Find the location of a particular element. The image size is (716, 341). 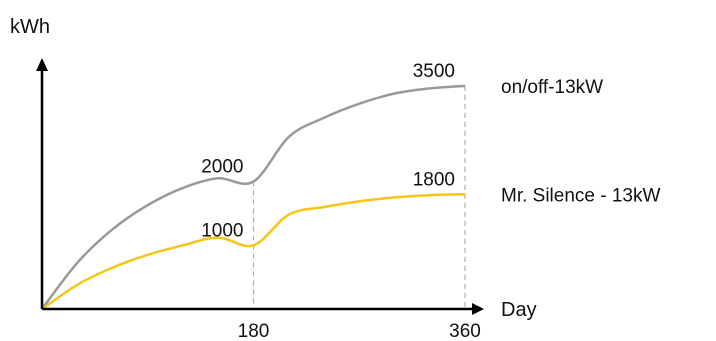

y-axis-label: kWh is located at coordinates (30, 27).